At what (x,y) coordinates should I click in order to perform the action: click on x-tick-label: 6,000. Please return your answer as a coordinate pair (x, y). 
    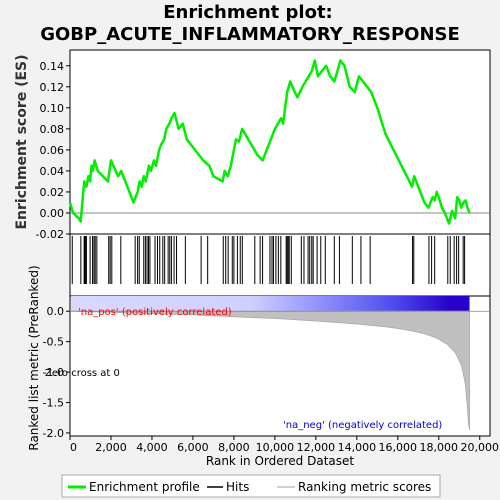
    Looking at the image, I should click on (193, 447).